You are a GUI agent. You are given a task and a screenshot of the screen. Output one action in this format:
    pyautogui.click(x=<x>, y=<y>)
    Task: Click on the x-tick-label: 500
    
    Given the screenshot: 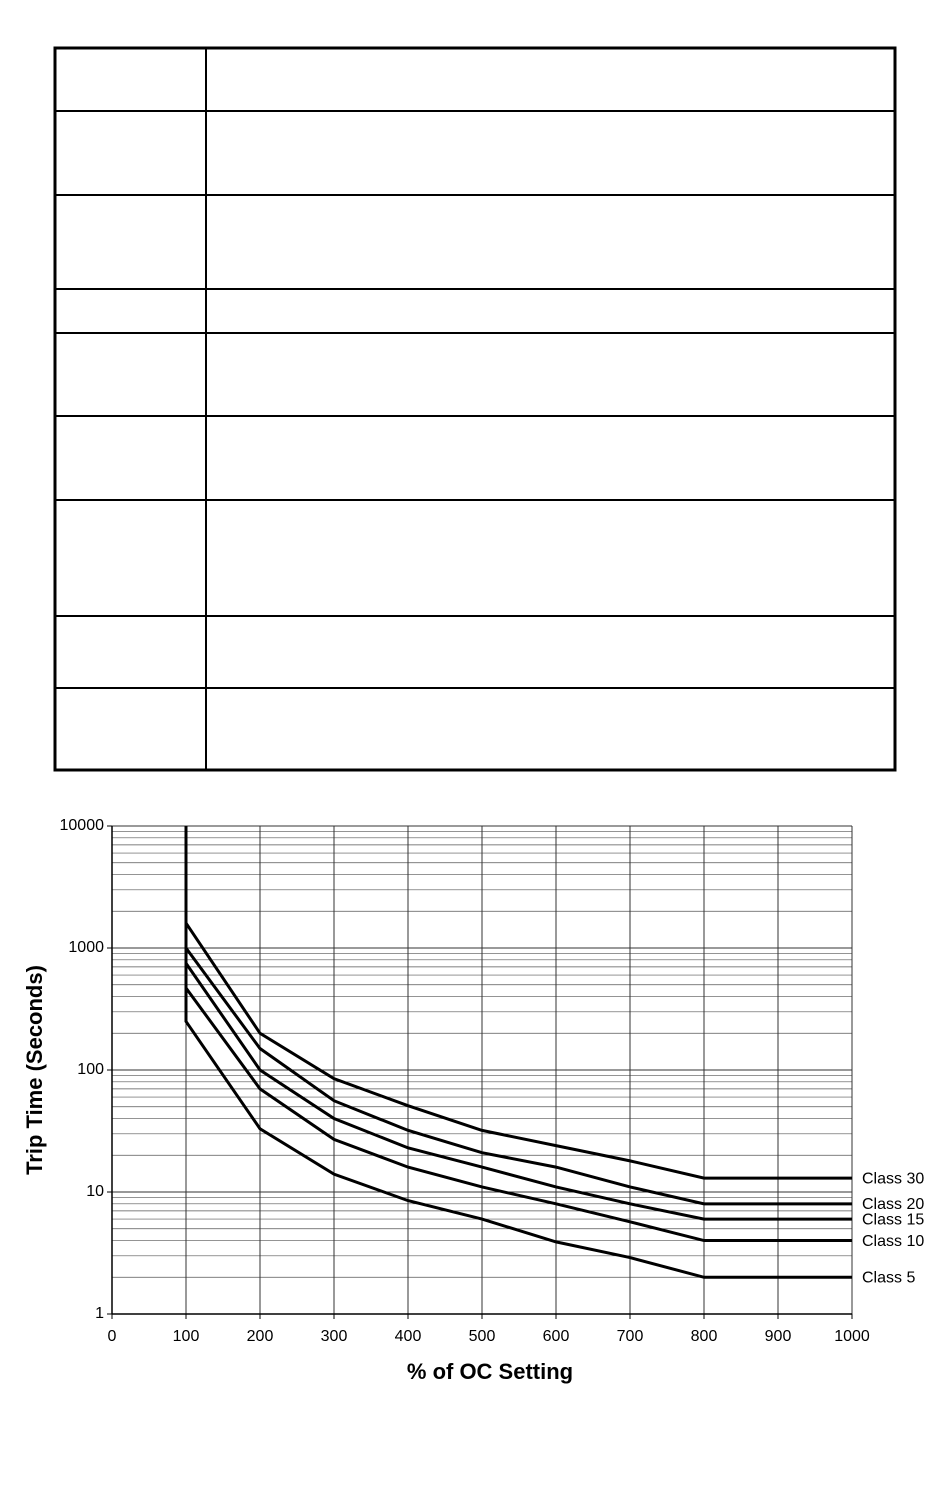 What is the action you would take?
    pyautogui.click(x=482, y=1336)
    